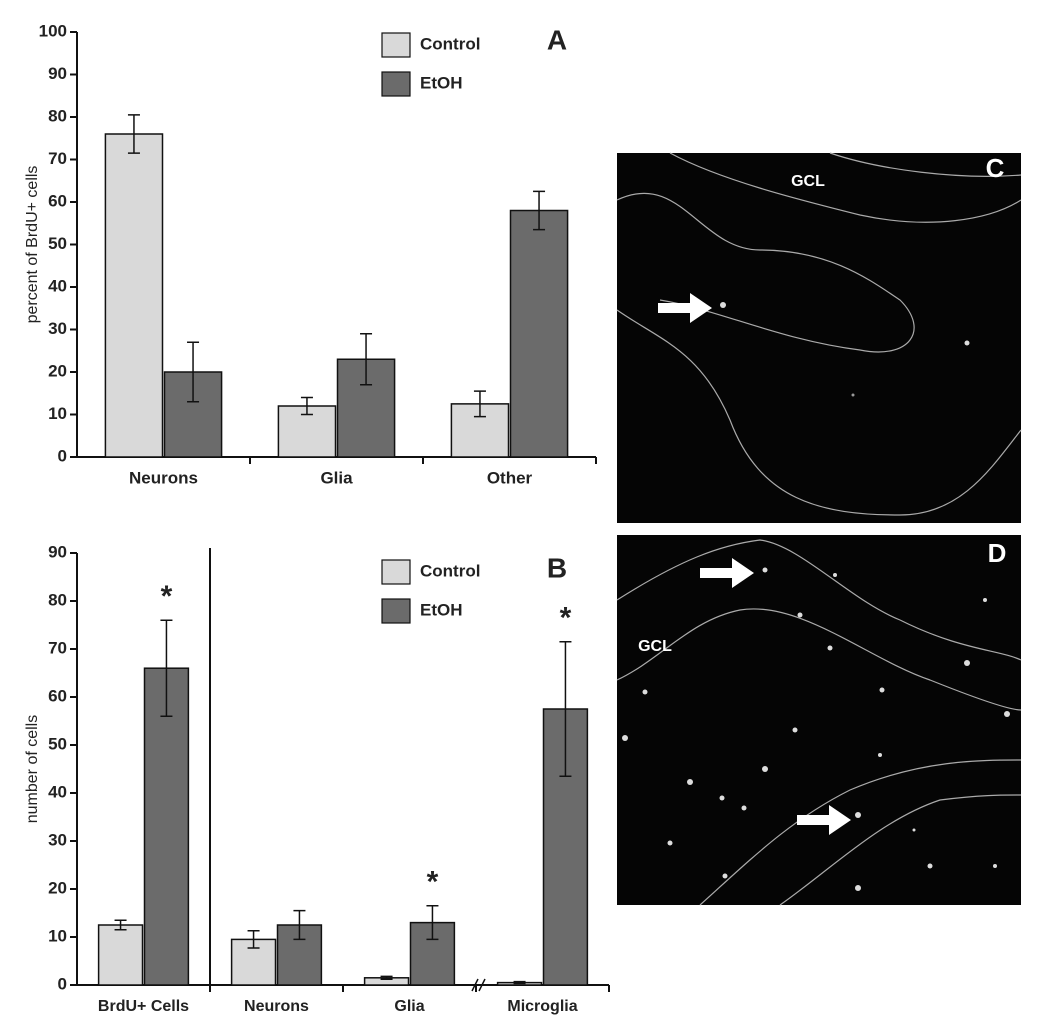  I want to click on panel-letter: A, so click(557, 39).